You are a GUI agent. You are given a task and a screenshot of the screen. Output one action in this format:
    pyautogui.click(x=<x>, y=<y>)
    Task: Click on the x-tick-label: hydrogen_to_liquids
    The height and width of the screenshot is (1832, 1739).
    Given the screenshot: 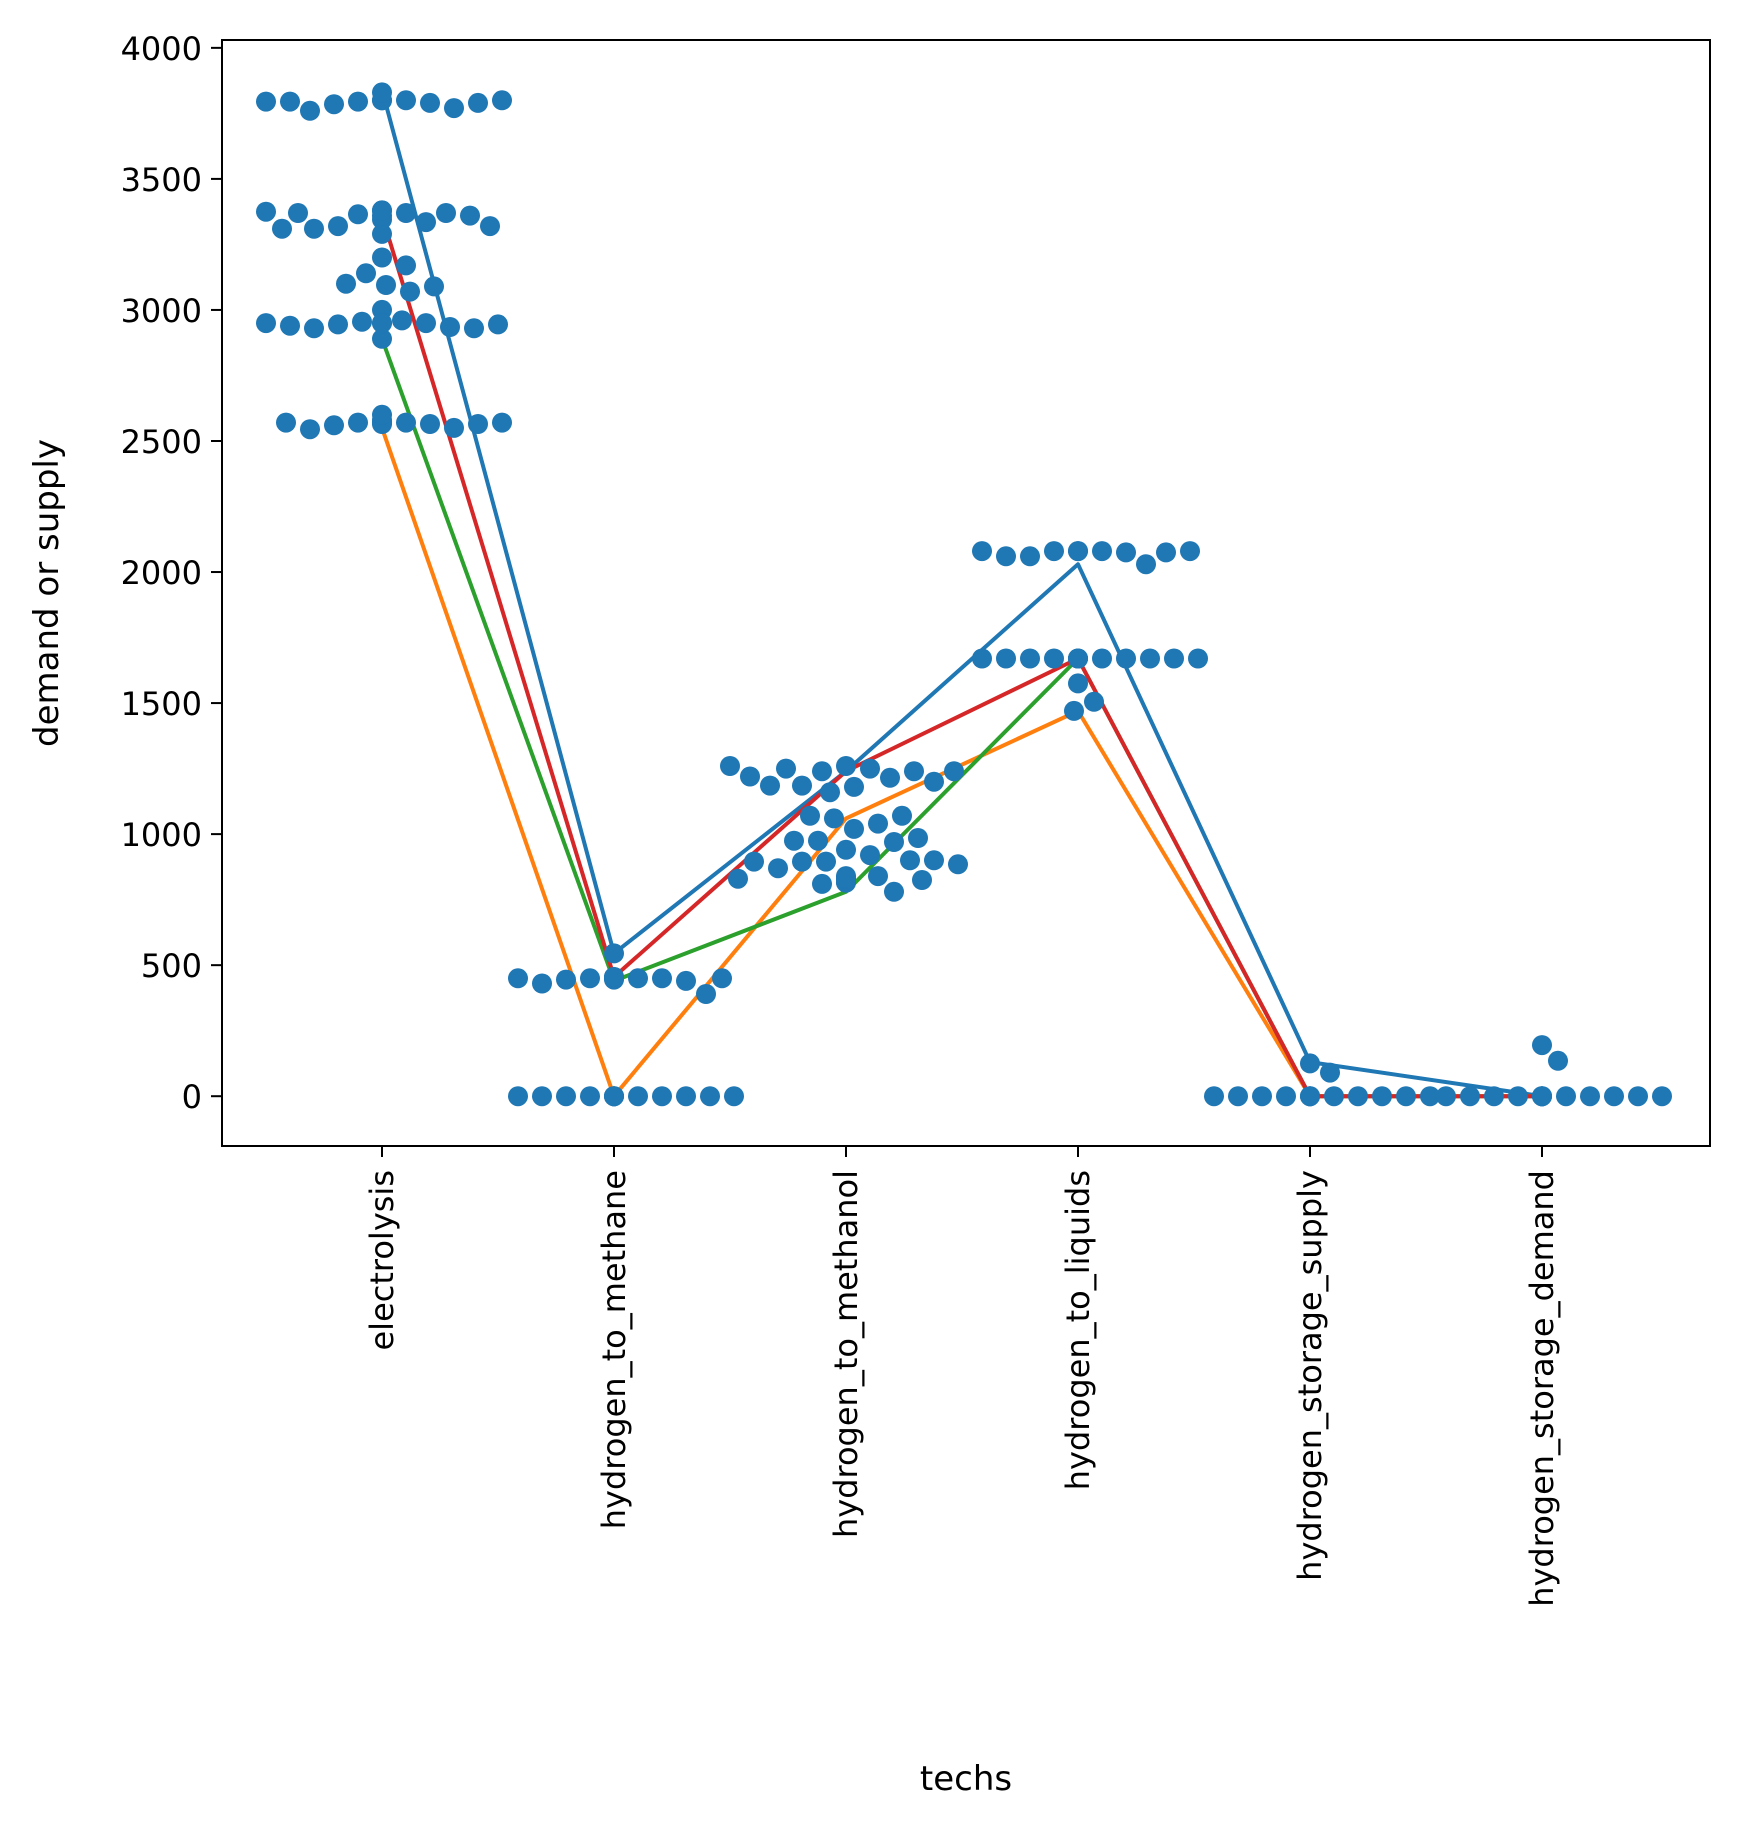 What is the action you would take?
    pyautogui.click(x=1078, y=1330)
    